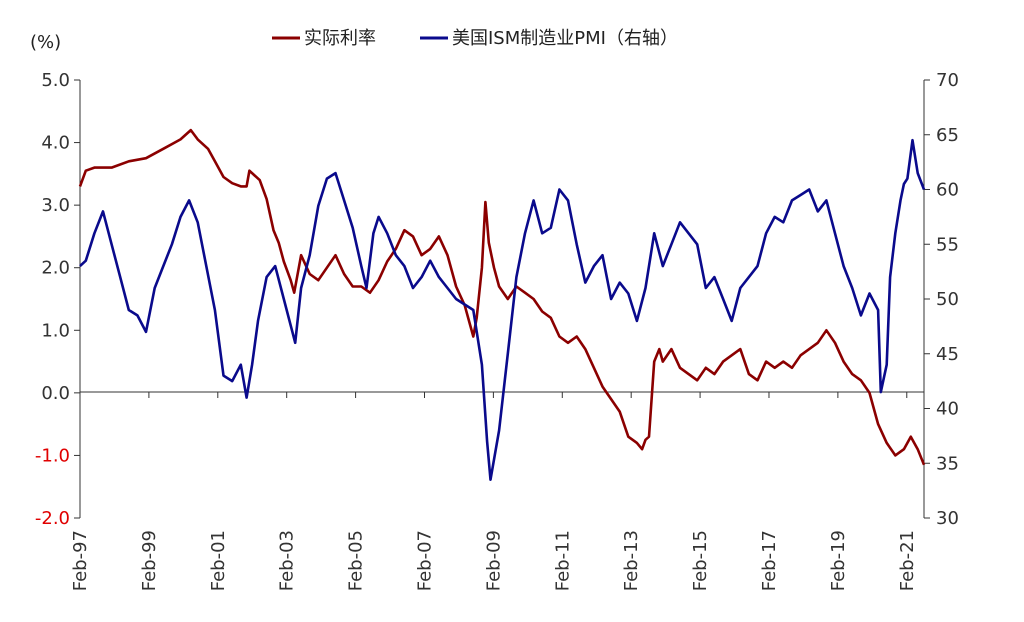 This screenshot has height=622, width=1024. Describe the element at coordinates (565, 38) in the screenshot. I see `legend-label-pmi: 美国ISM制造业PMI（右轴）` at that location.